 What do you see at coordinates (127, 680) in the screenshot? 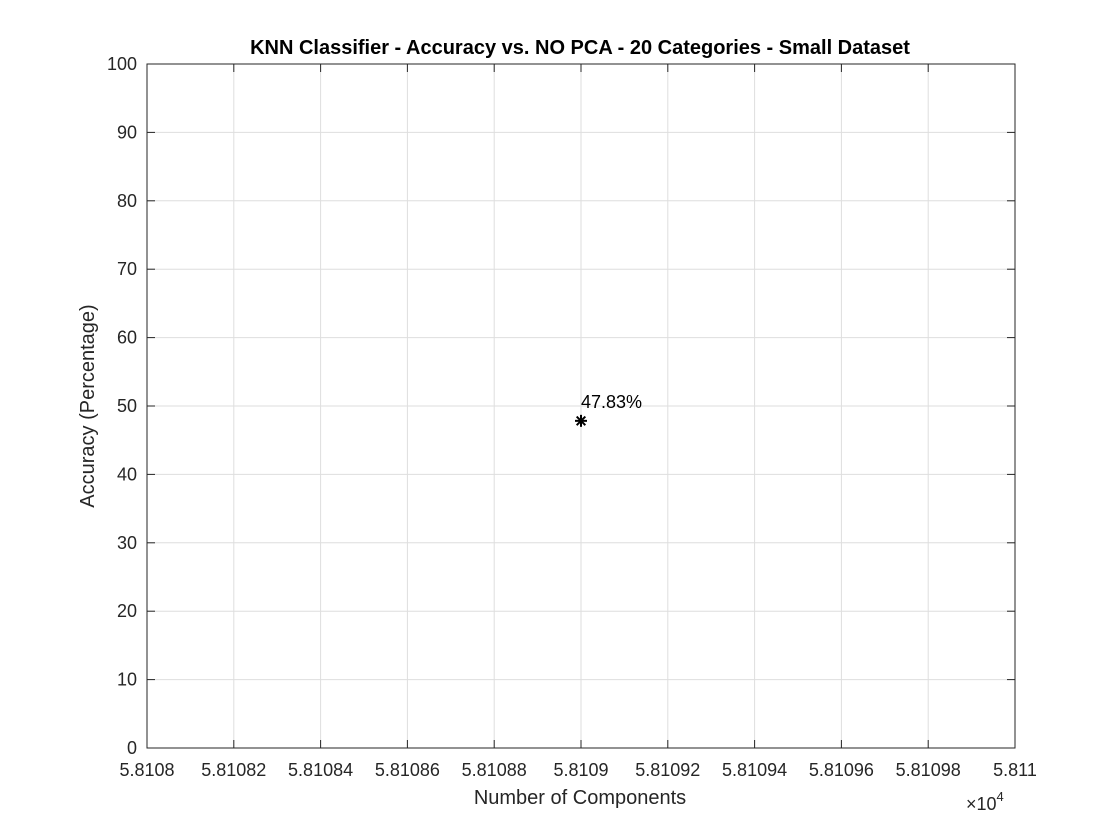
I see `y-tick-label-1: 10` at bounding box center [127, 680].